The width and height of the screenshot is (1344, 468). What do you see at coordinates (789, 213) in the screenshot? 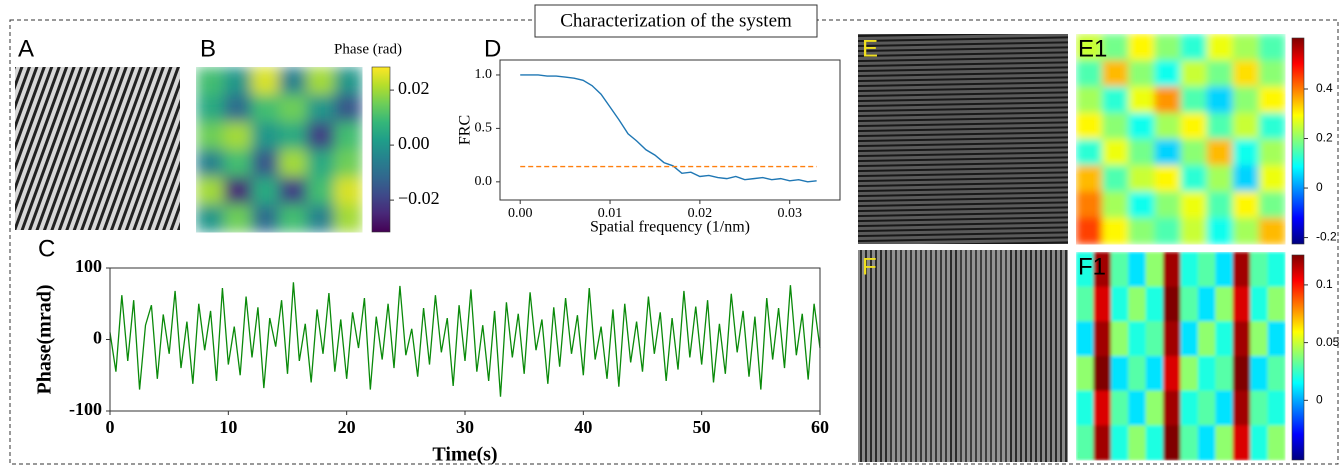
I see `x-tick-label: 0.03` at bounding box center [789, 213].